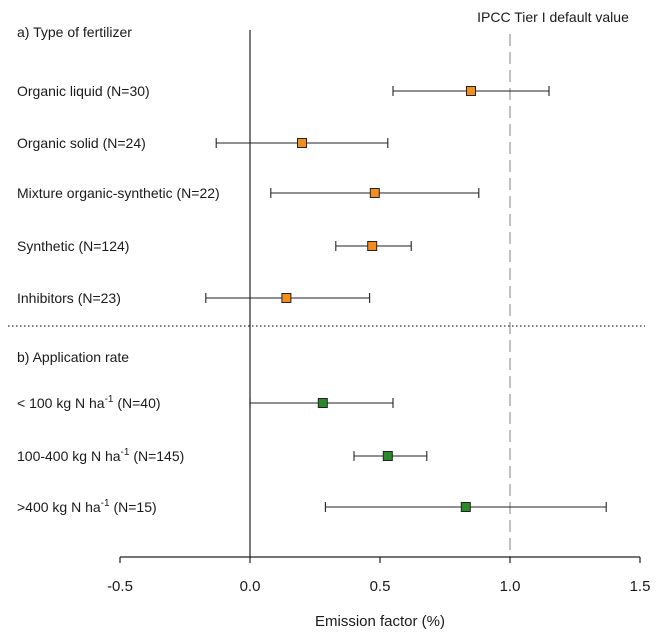  What do you see at coordinates (553, 17) in the screenshot?
I see `reference-line-label: IPCC Tier I default value` at bounding box center [553, 17].